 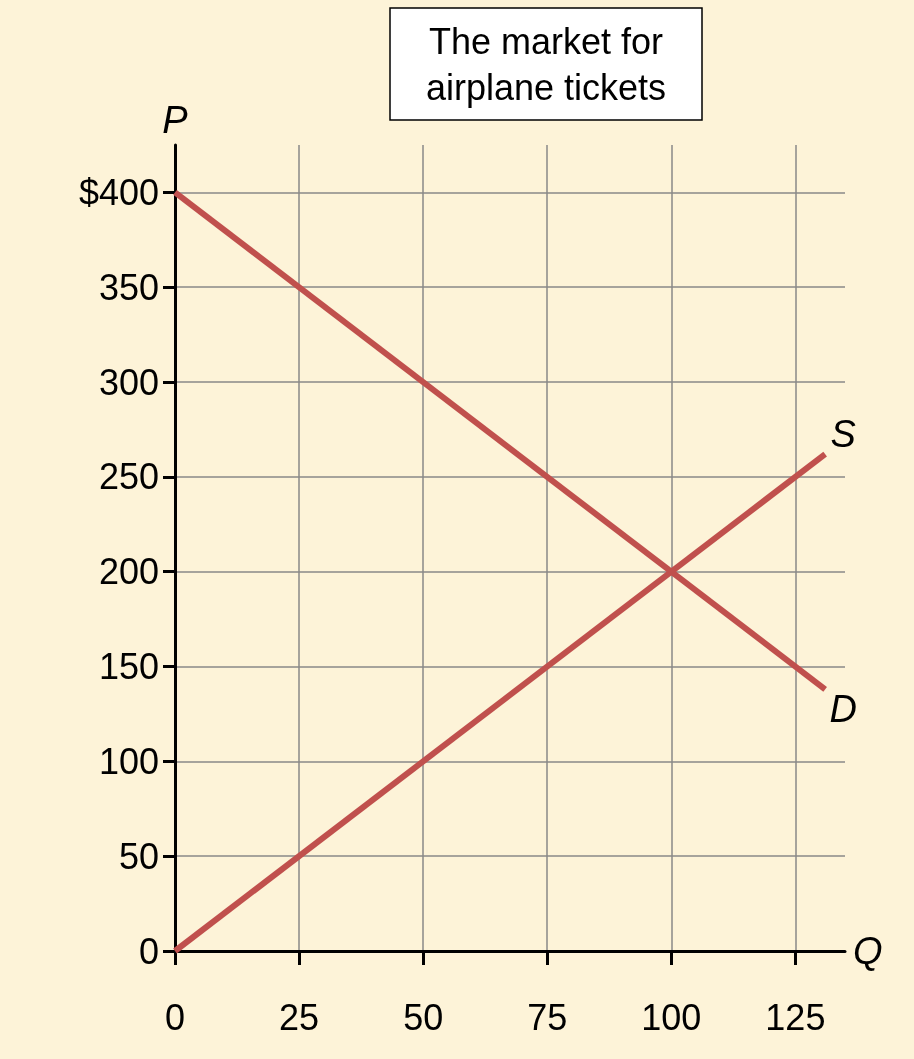 I want to click on chart-title: The market for airplane tickets, so click(x=546, y=64).